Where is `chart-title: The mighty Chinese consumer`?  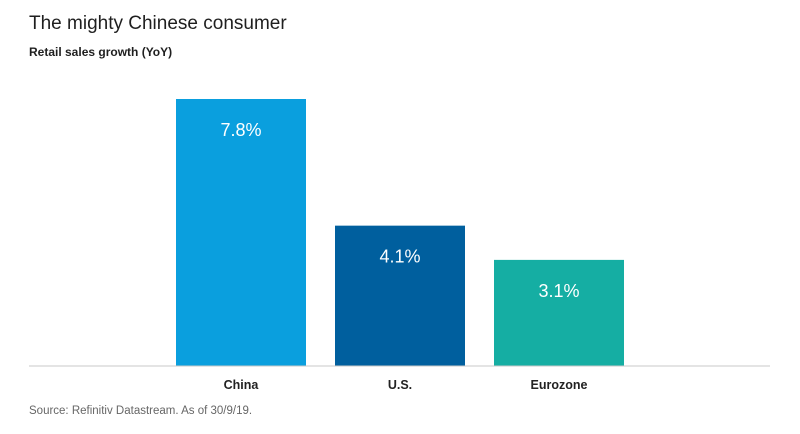
chart-title: The mighty Chinese consumer is located at coordinates (158, 23).